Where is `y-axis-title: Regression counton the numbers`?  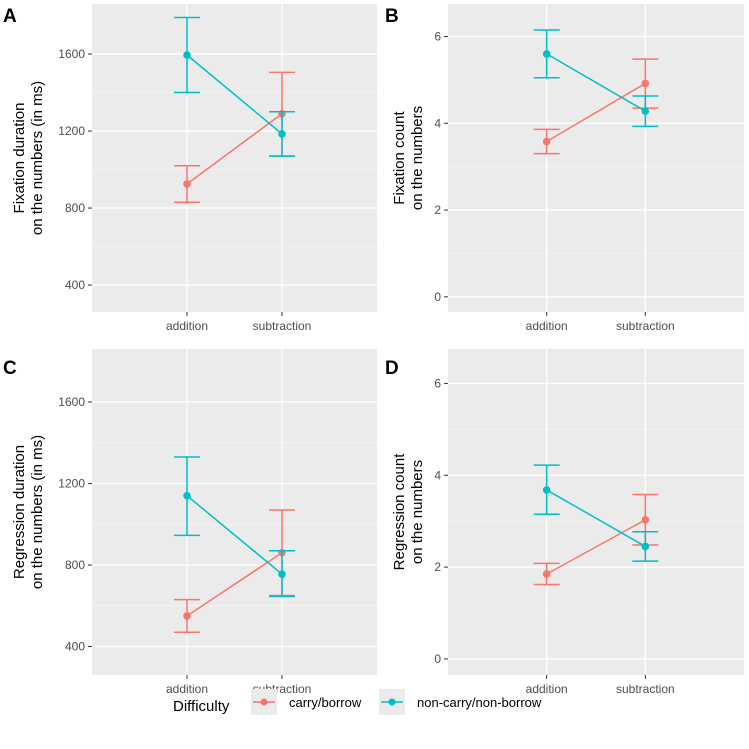 y-axis-title: Regression counton the numbers is located at coordinates (408, 512).